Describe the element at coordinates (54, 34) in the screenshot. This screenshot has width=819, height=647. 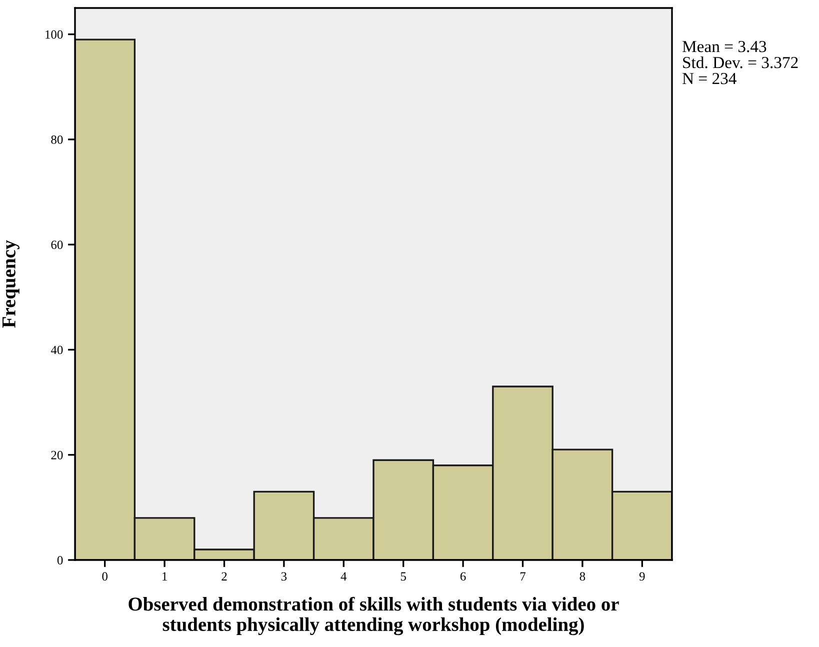
I see `y-tick-label: 100` at that location.